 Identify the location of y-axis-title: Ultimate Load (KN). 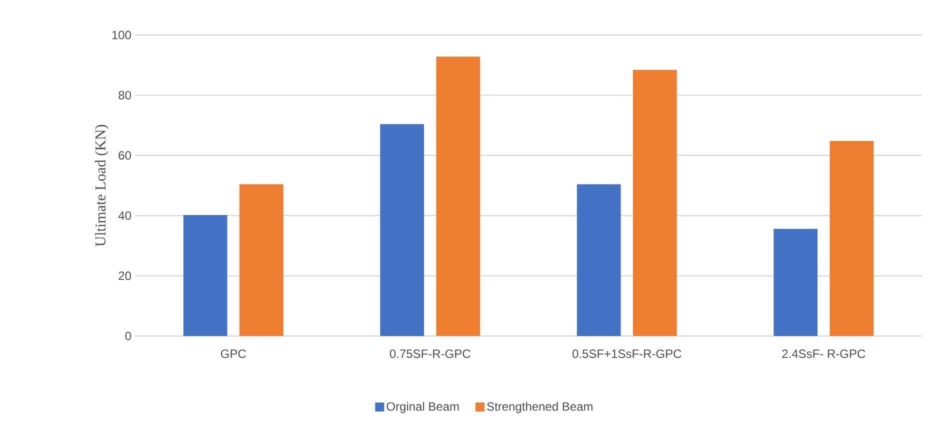
(102, 185).